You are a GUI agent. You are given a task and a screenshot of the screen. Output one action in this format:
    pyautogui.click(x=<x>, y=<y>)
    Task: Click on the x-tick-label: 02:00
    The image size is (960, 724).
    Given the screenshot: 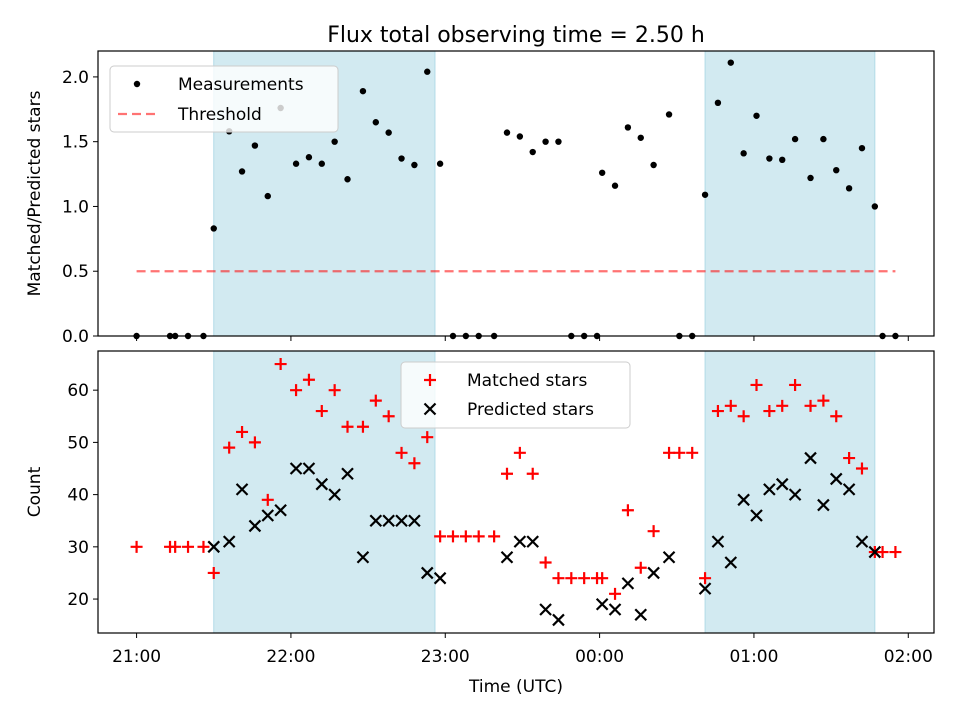 What is the action you would take?
    pyautogui.click(x=908, y=657)
    